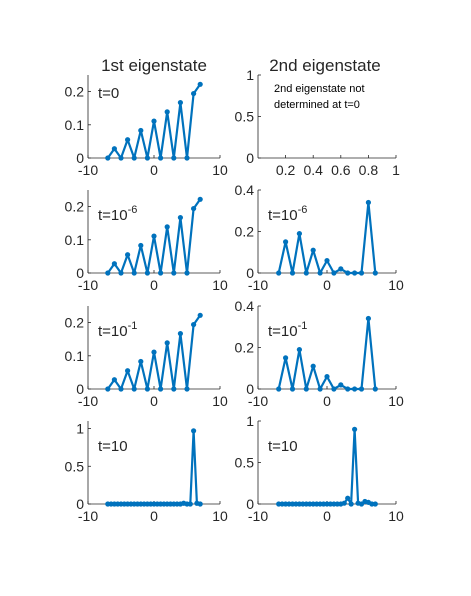 Image resolution: width=471 pixels, height=596 pixels. I want to click on x-tick-label: 0.8, so click(369, 170).